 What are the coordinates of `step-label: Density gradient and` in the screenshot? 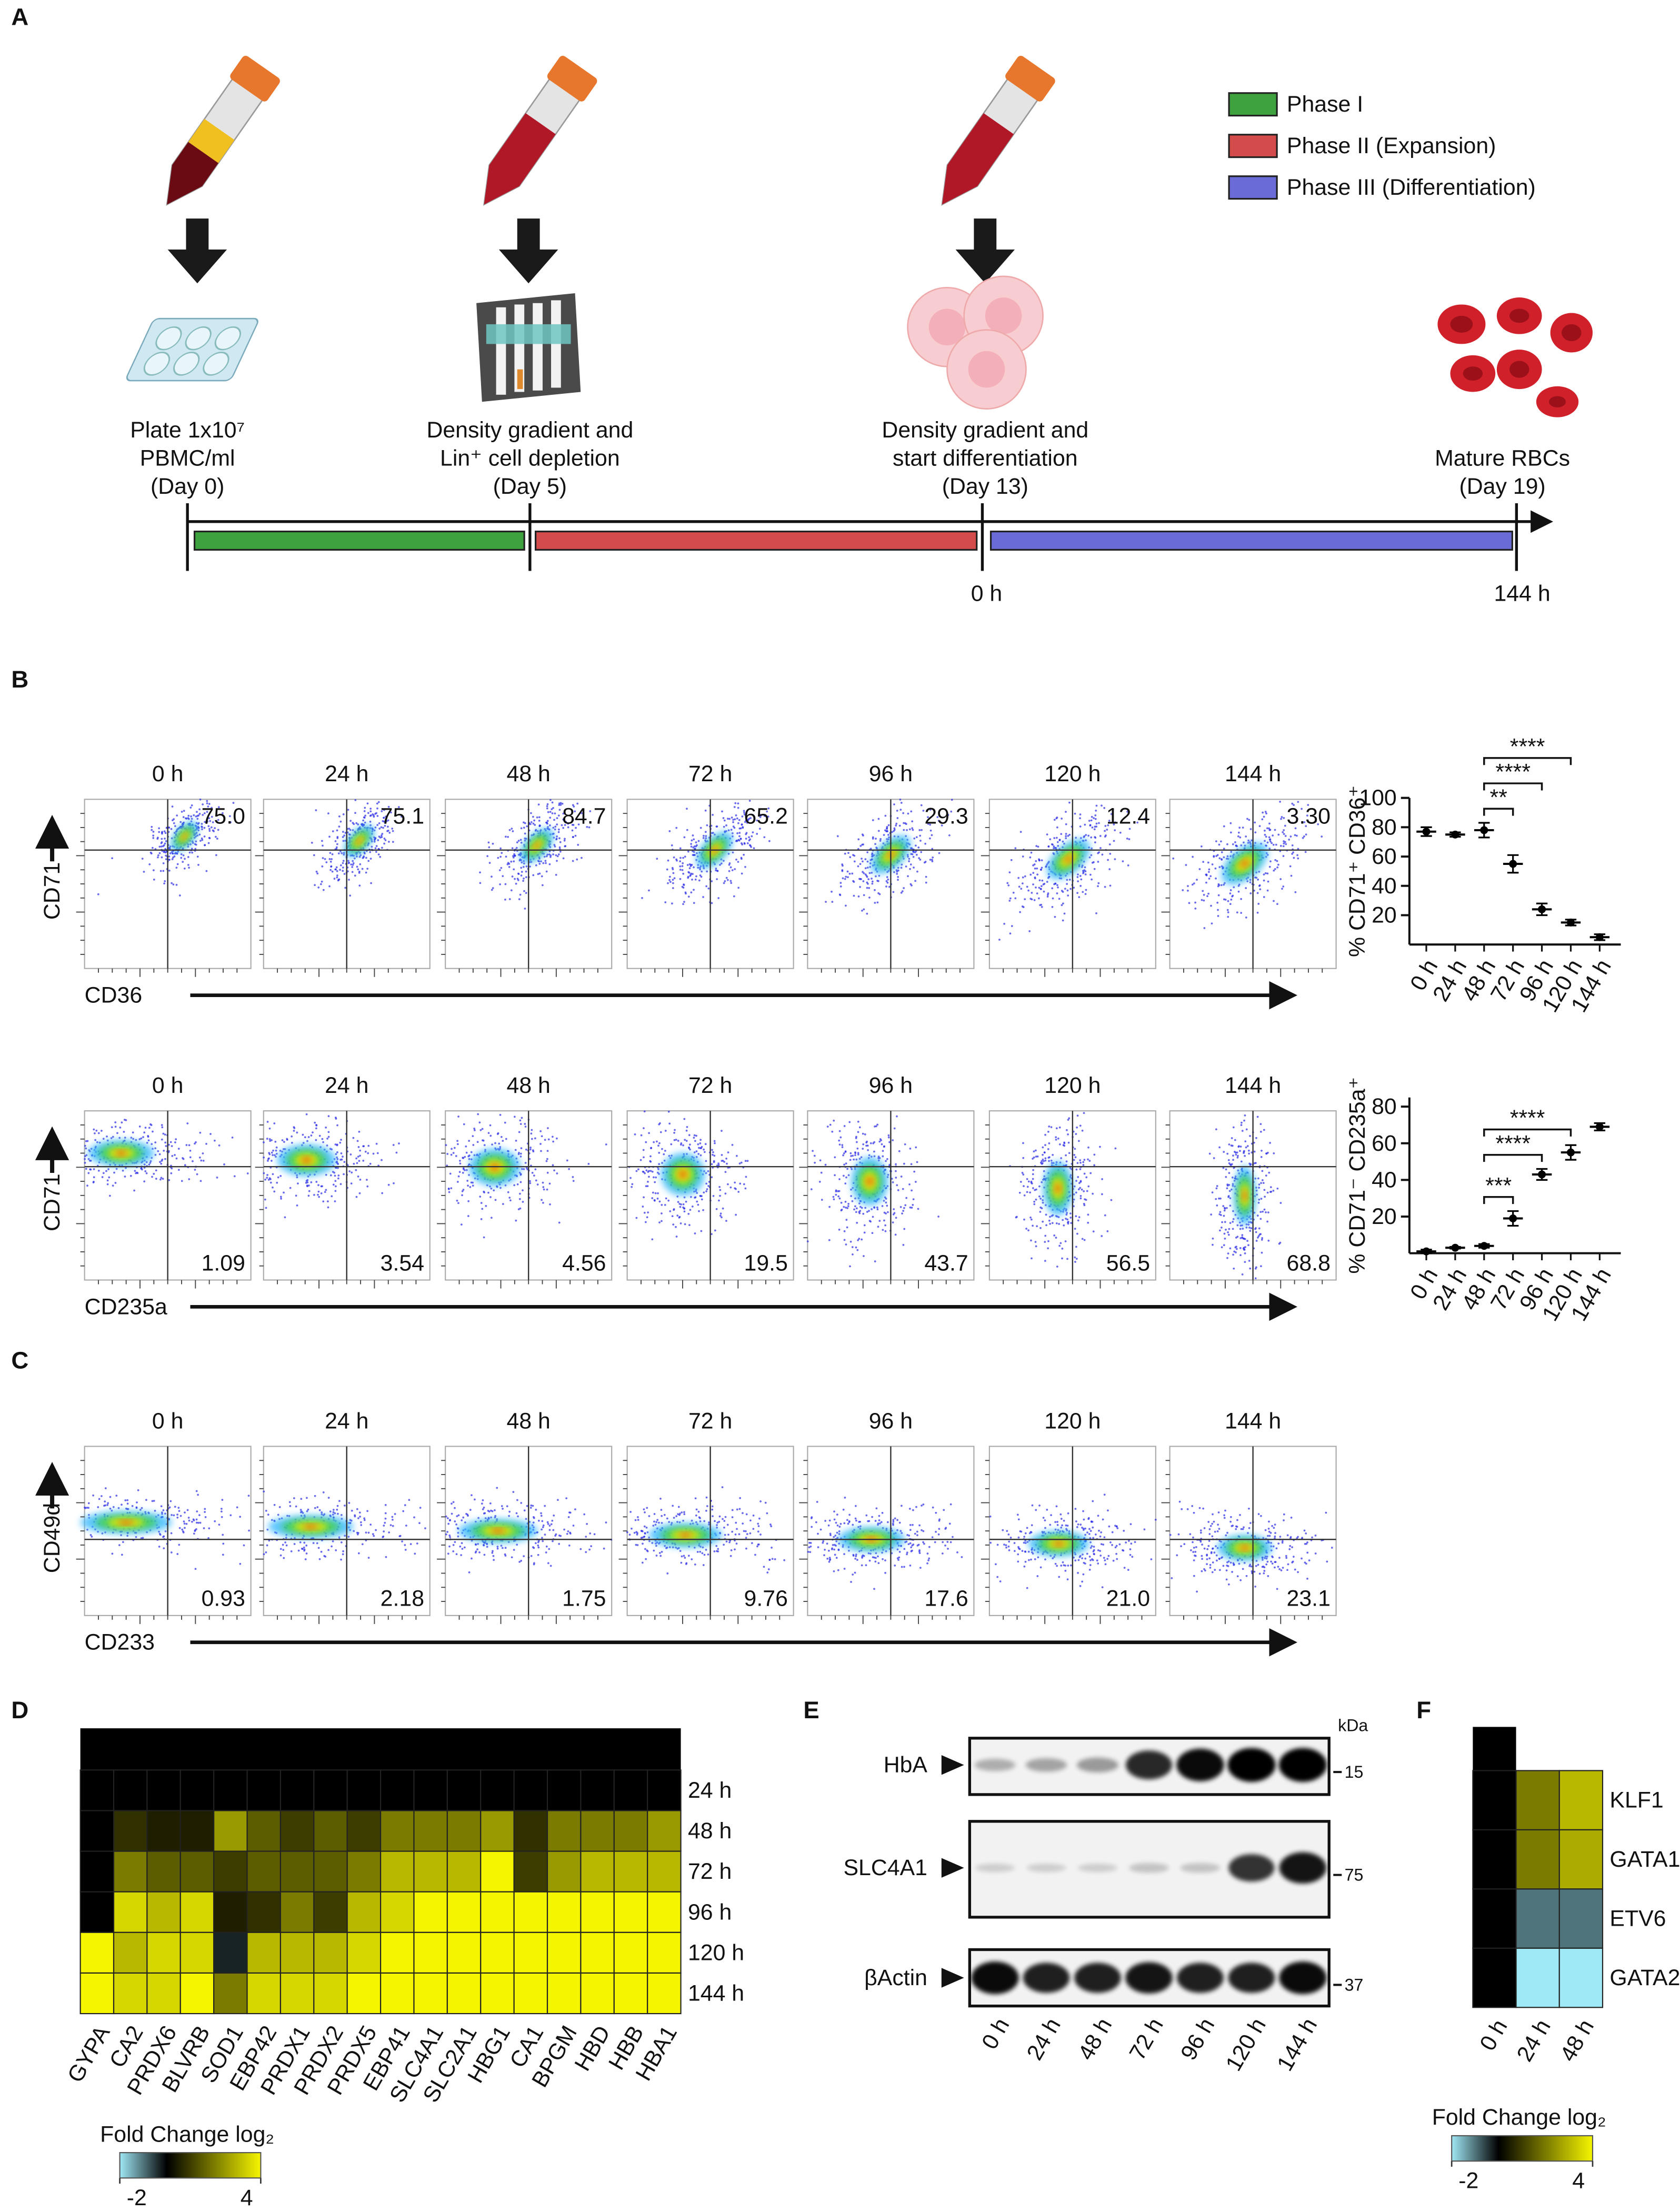 It's located at (529, 430).